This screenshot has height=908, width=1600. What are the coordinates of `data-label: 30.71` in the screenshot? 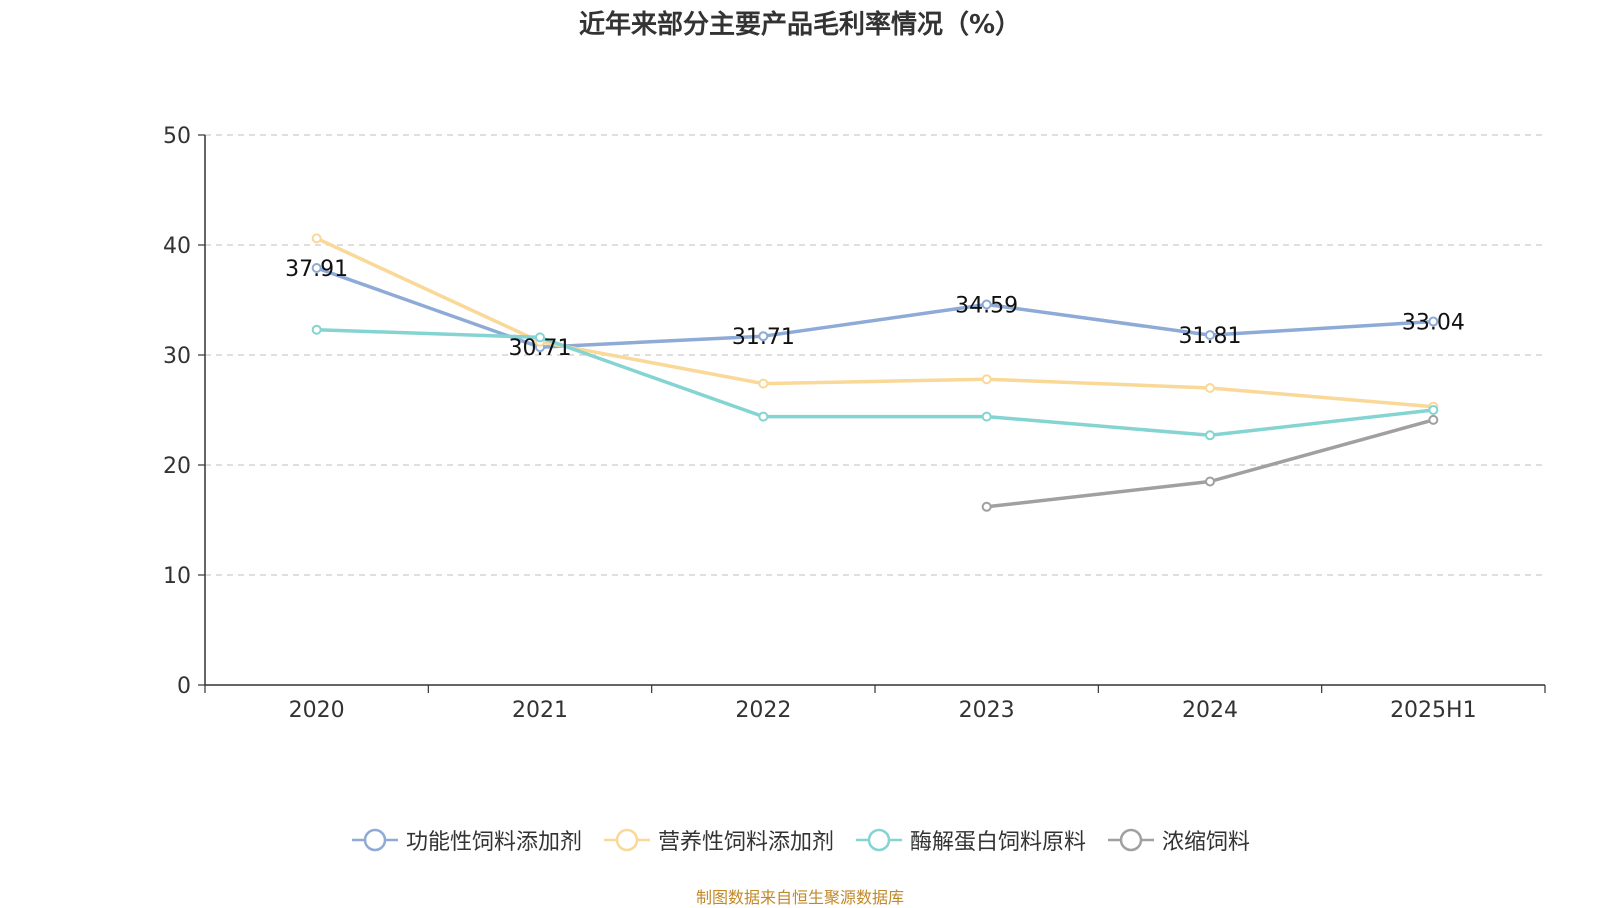 It's located at (540, 348).